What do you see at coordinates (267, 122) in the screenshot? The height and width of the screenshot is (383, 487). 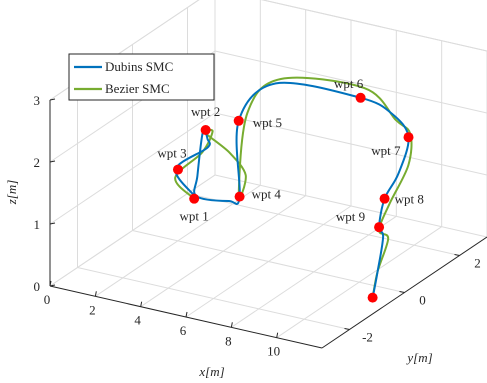 I see `waypoint-label: wpt 5` at bounding box center [267, 122].